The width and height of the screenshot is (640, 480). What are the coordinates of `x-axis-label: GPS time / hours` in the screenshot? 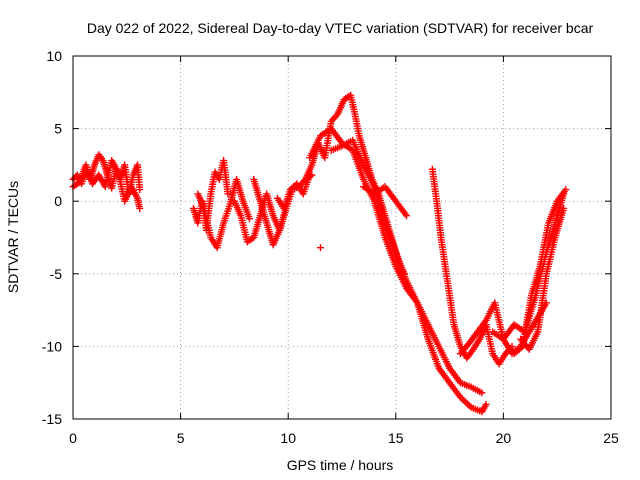 It's located at (340, 465).